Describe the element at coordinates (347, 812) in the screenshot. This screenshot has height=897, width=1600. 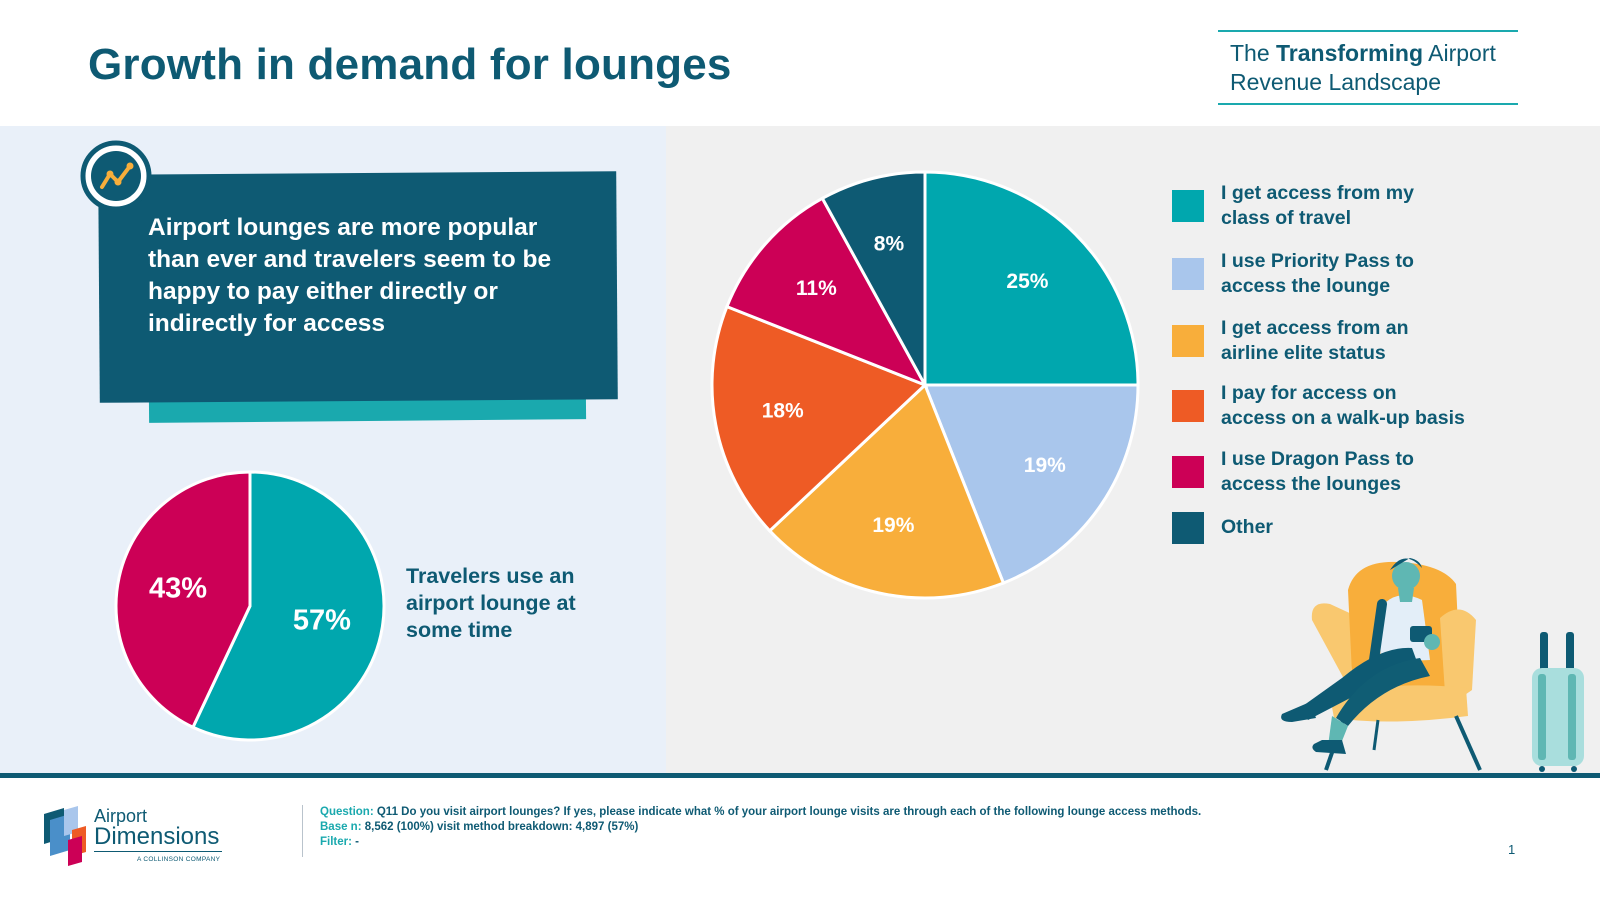
I see `footer-question-key: Question:` at that location.